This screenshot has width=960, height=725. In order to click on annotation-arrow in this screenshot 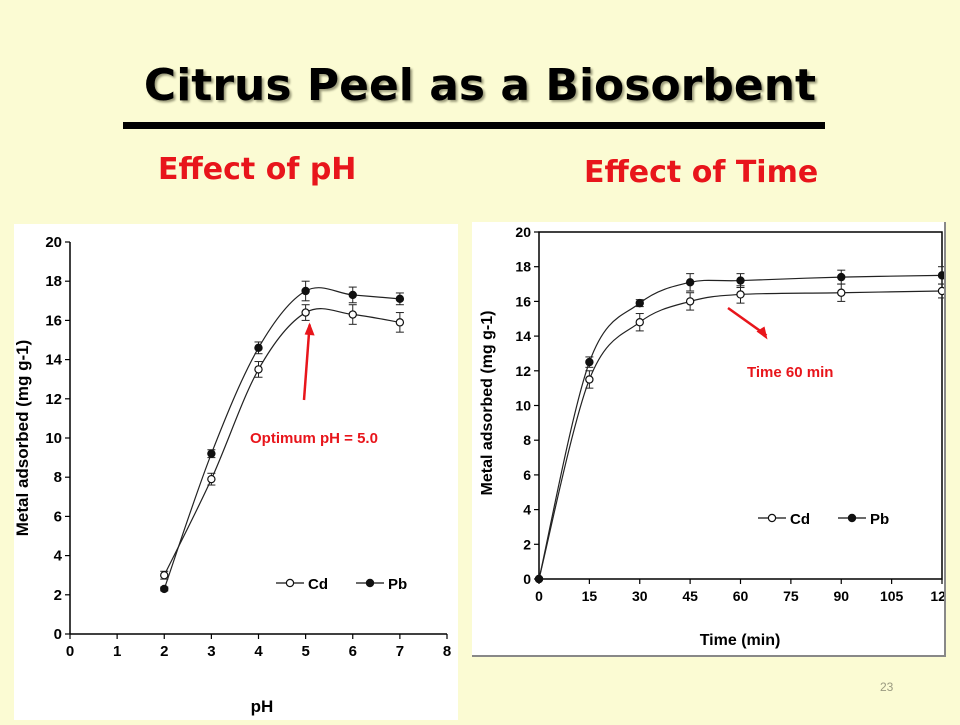, I will do `click(306, 362)`.